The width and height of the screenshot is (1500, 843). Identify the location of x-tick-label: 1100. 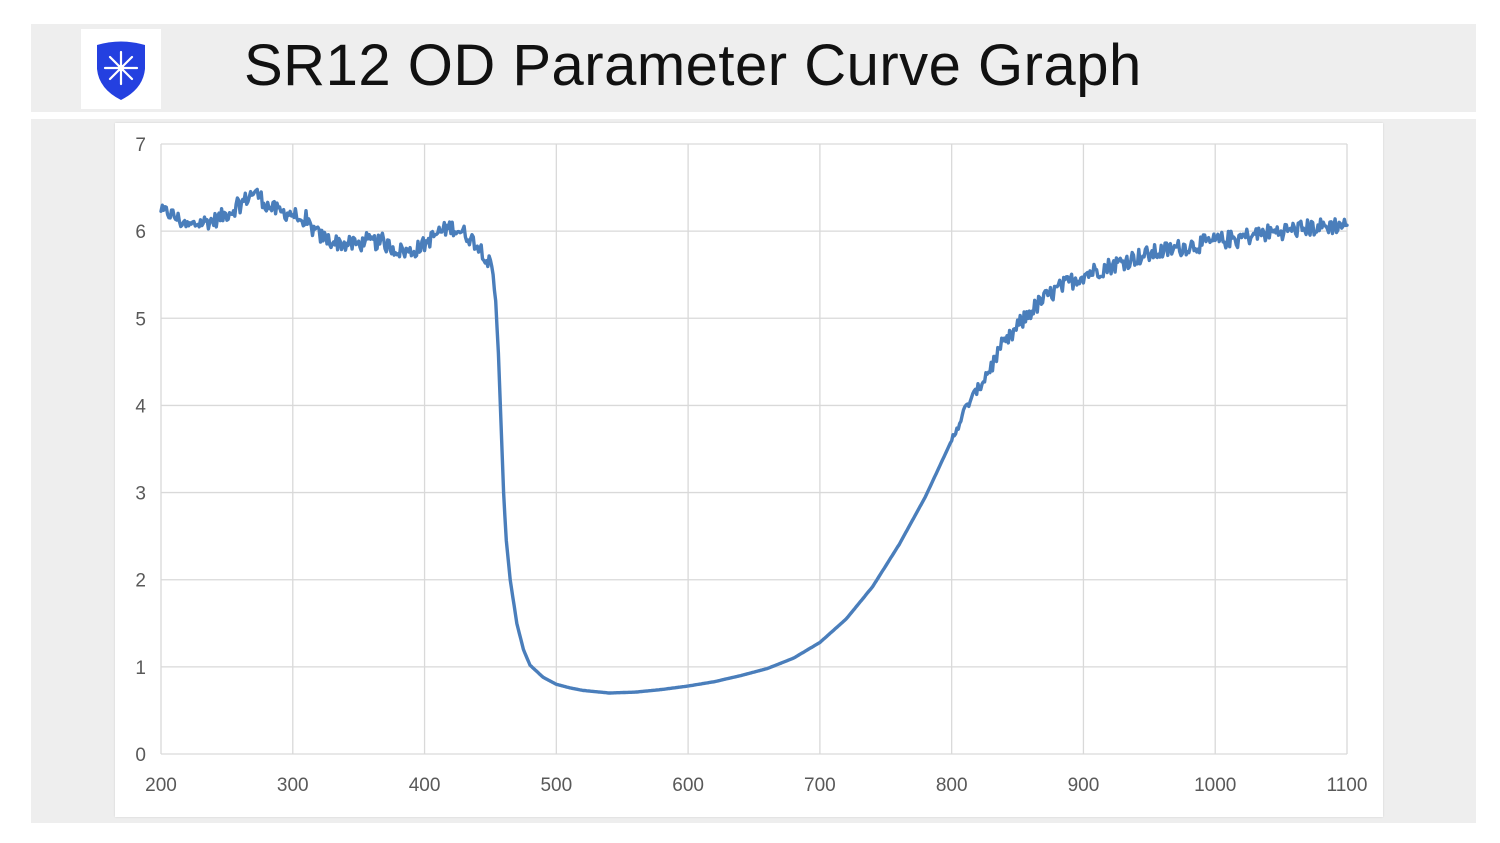
(1347, 785).